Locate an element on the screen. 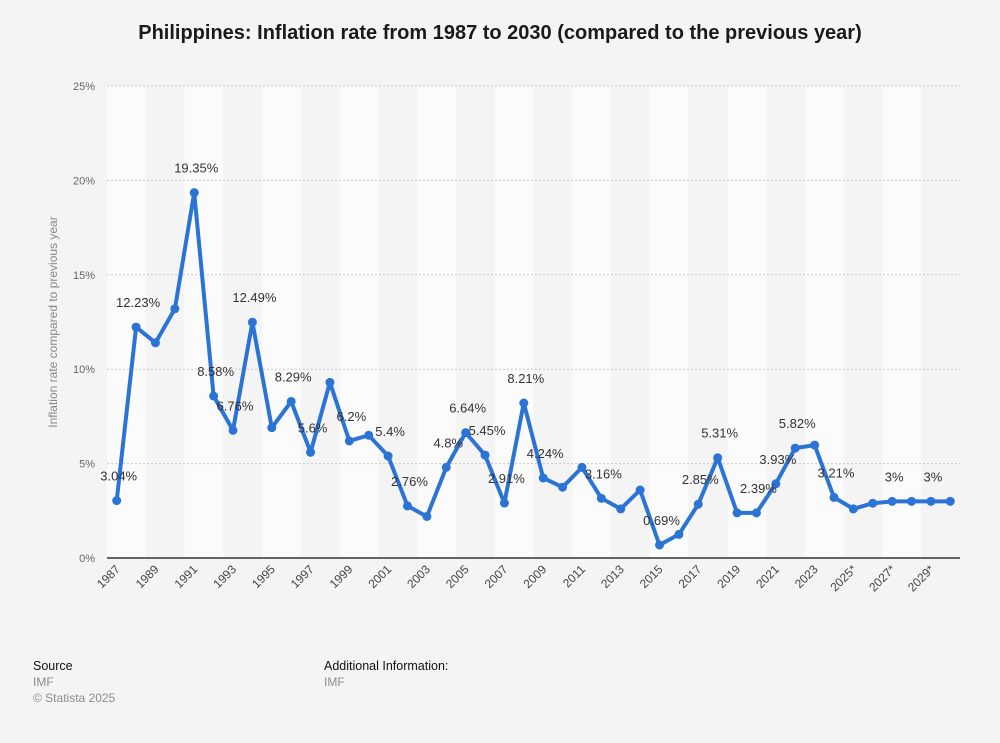 This screenshot has height=743, width=1000. x-tick-label: 2029* is located at coordinates (921, 578).